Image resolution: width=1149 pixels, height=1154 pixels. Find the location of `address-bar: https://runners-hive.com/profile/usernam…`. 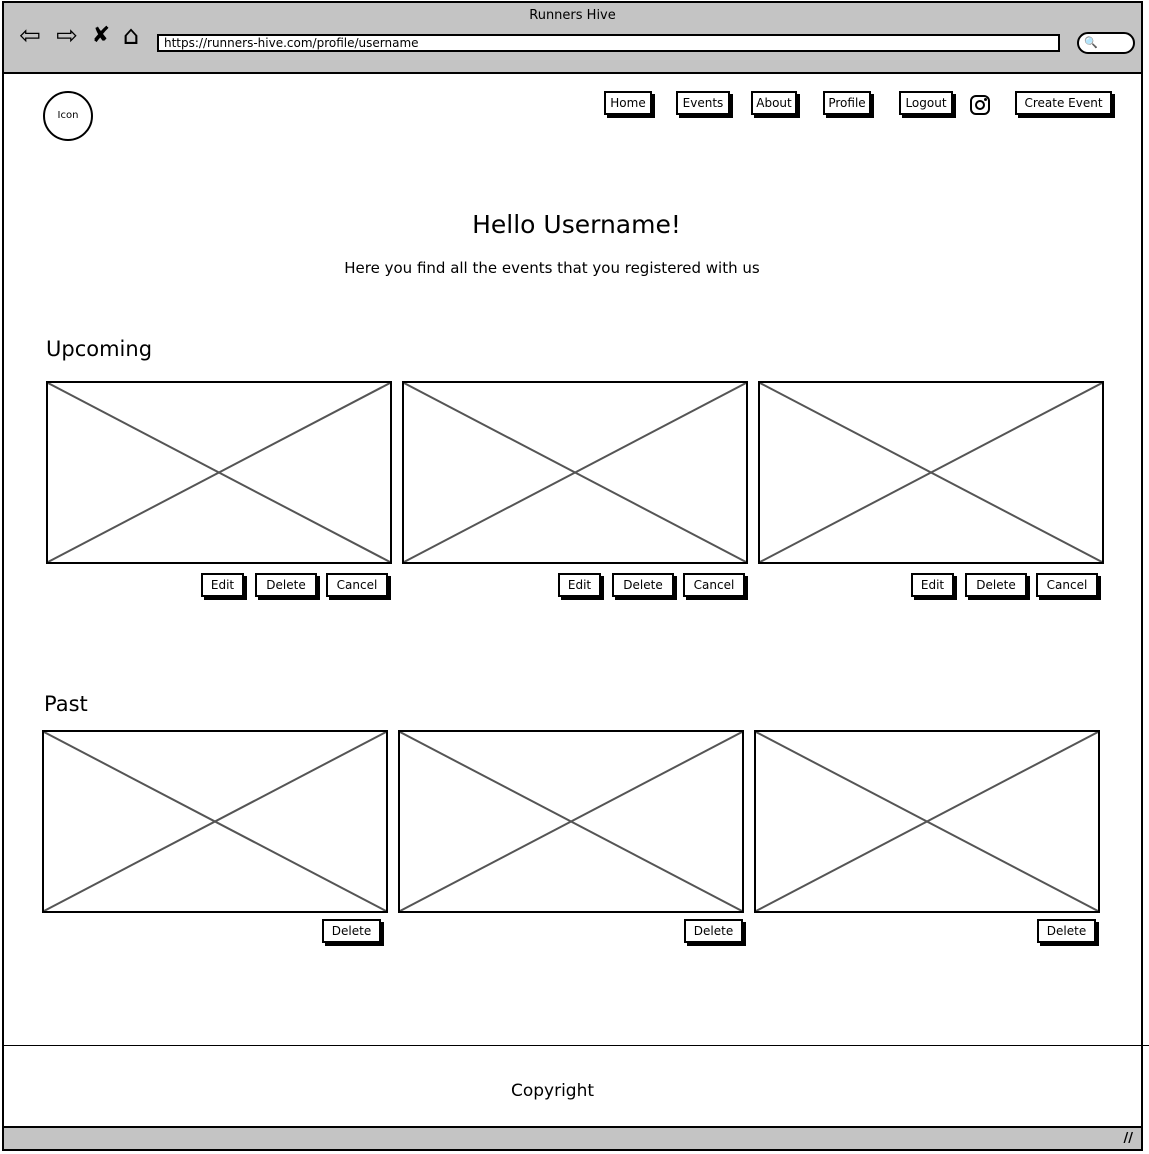

address-bar: https://runners-hive.com/profile/usernam… is located at coordinates (608, 43).